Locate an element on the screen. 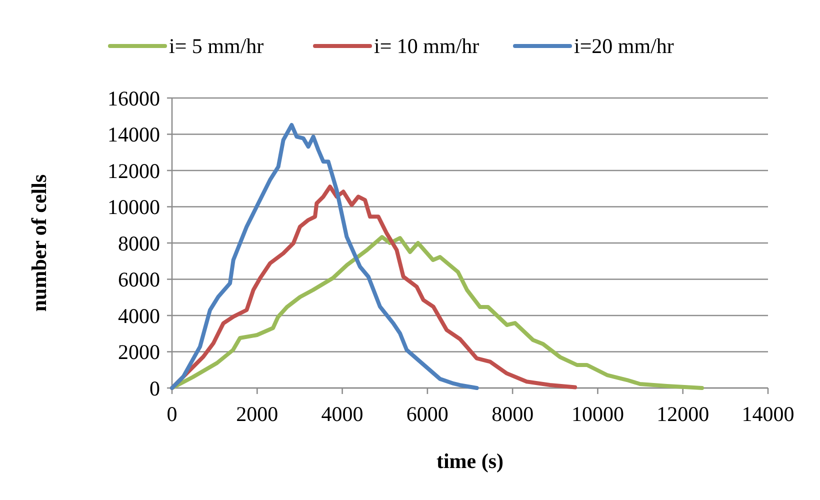 The image size is (820, 500). y-tick-label: 0 is located at coordinates (155, 388).